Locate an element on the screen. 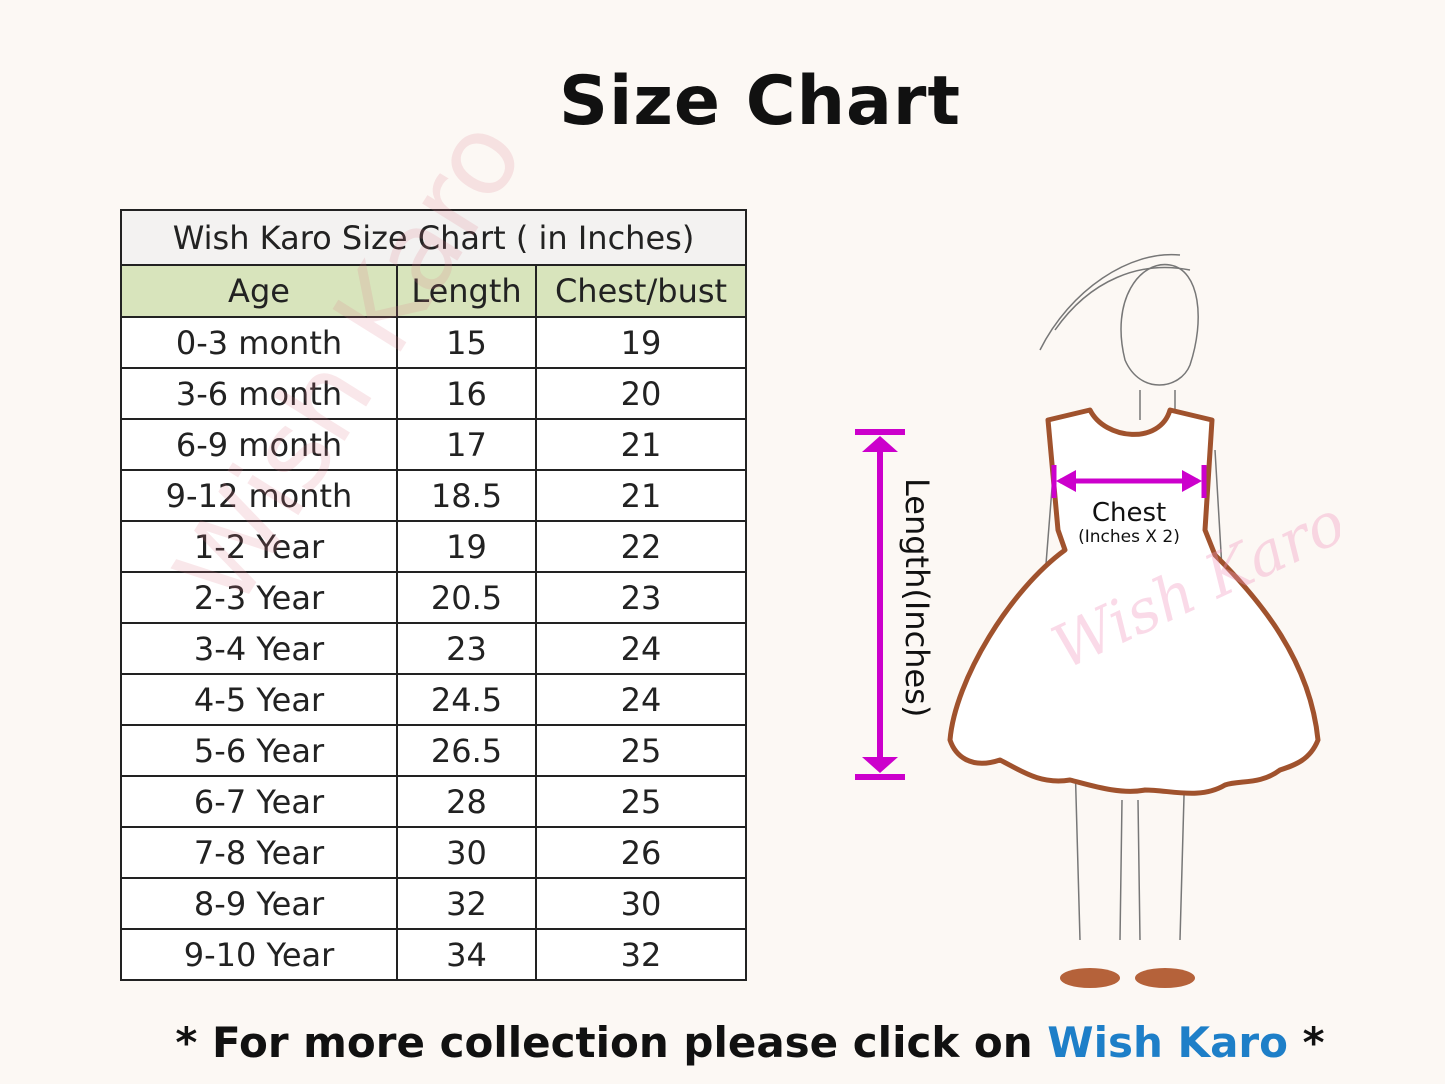  length-label: Length(Inches) is located at coordinates (917, 597).